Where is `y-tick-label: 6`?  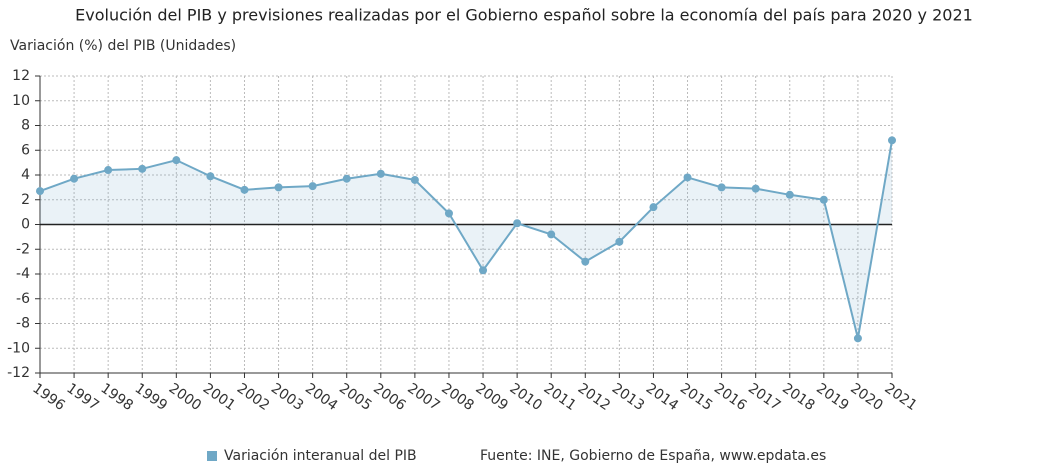 y-tick-label: 6 is located at coordinates (25, 150).